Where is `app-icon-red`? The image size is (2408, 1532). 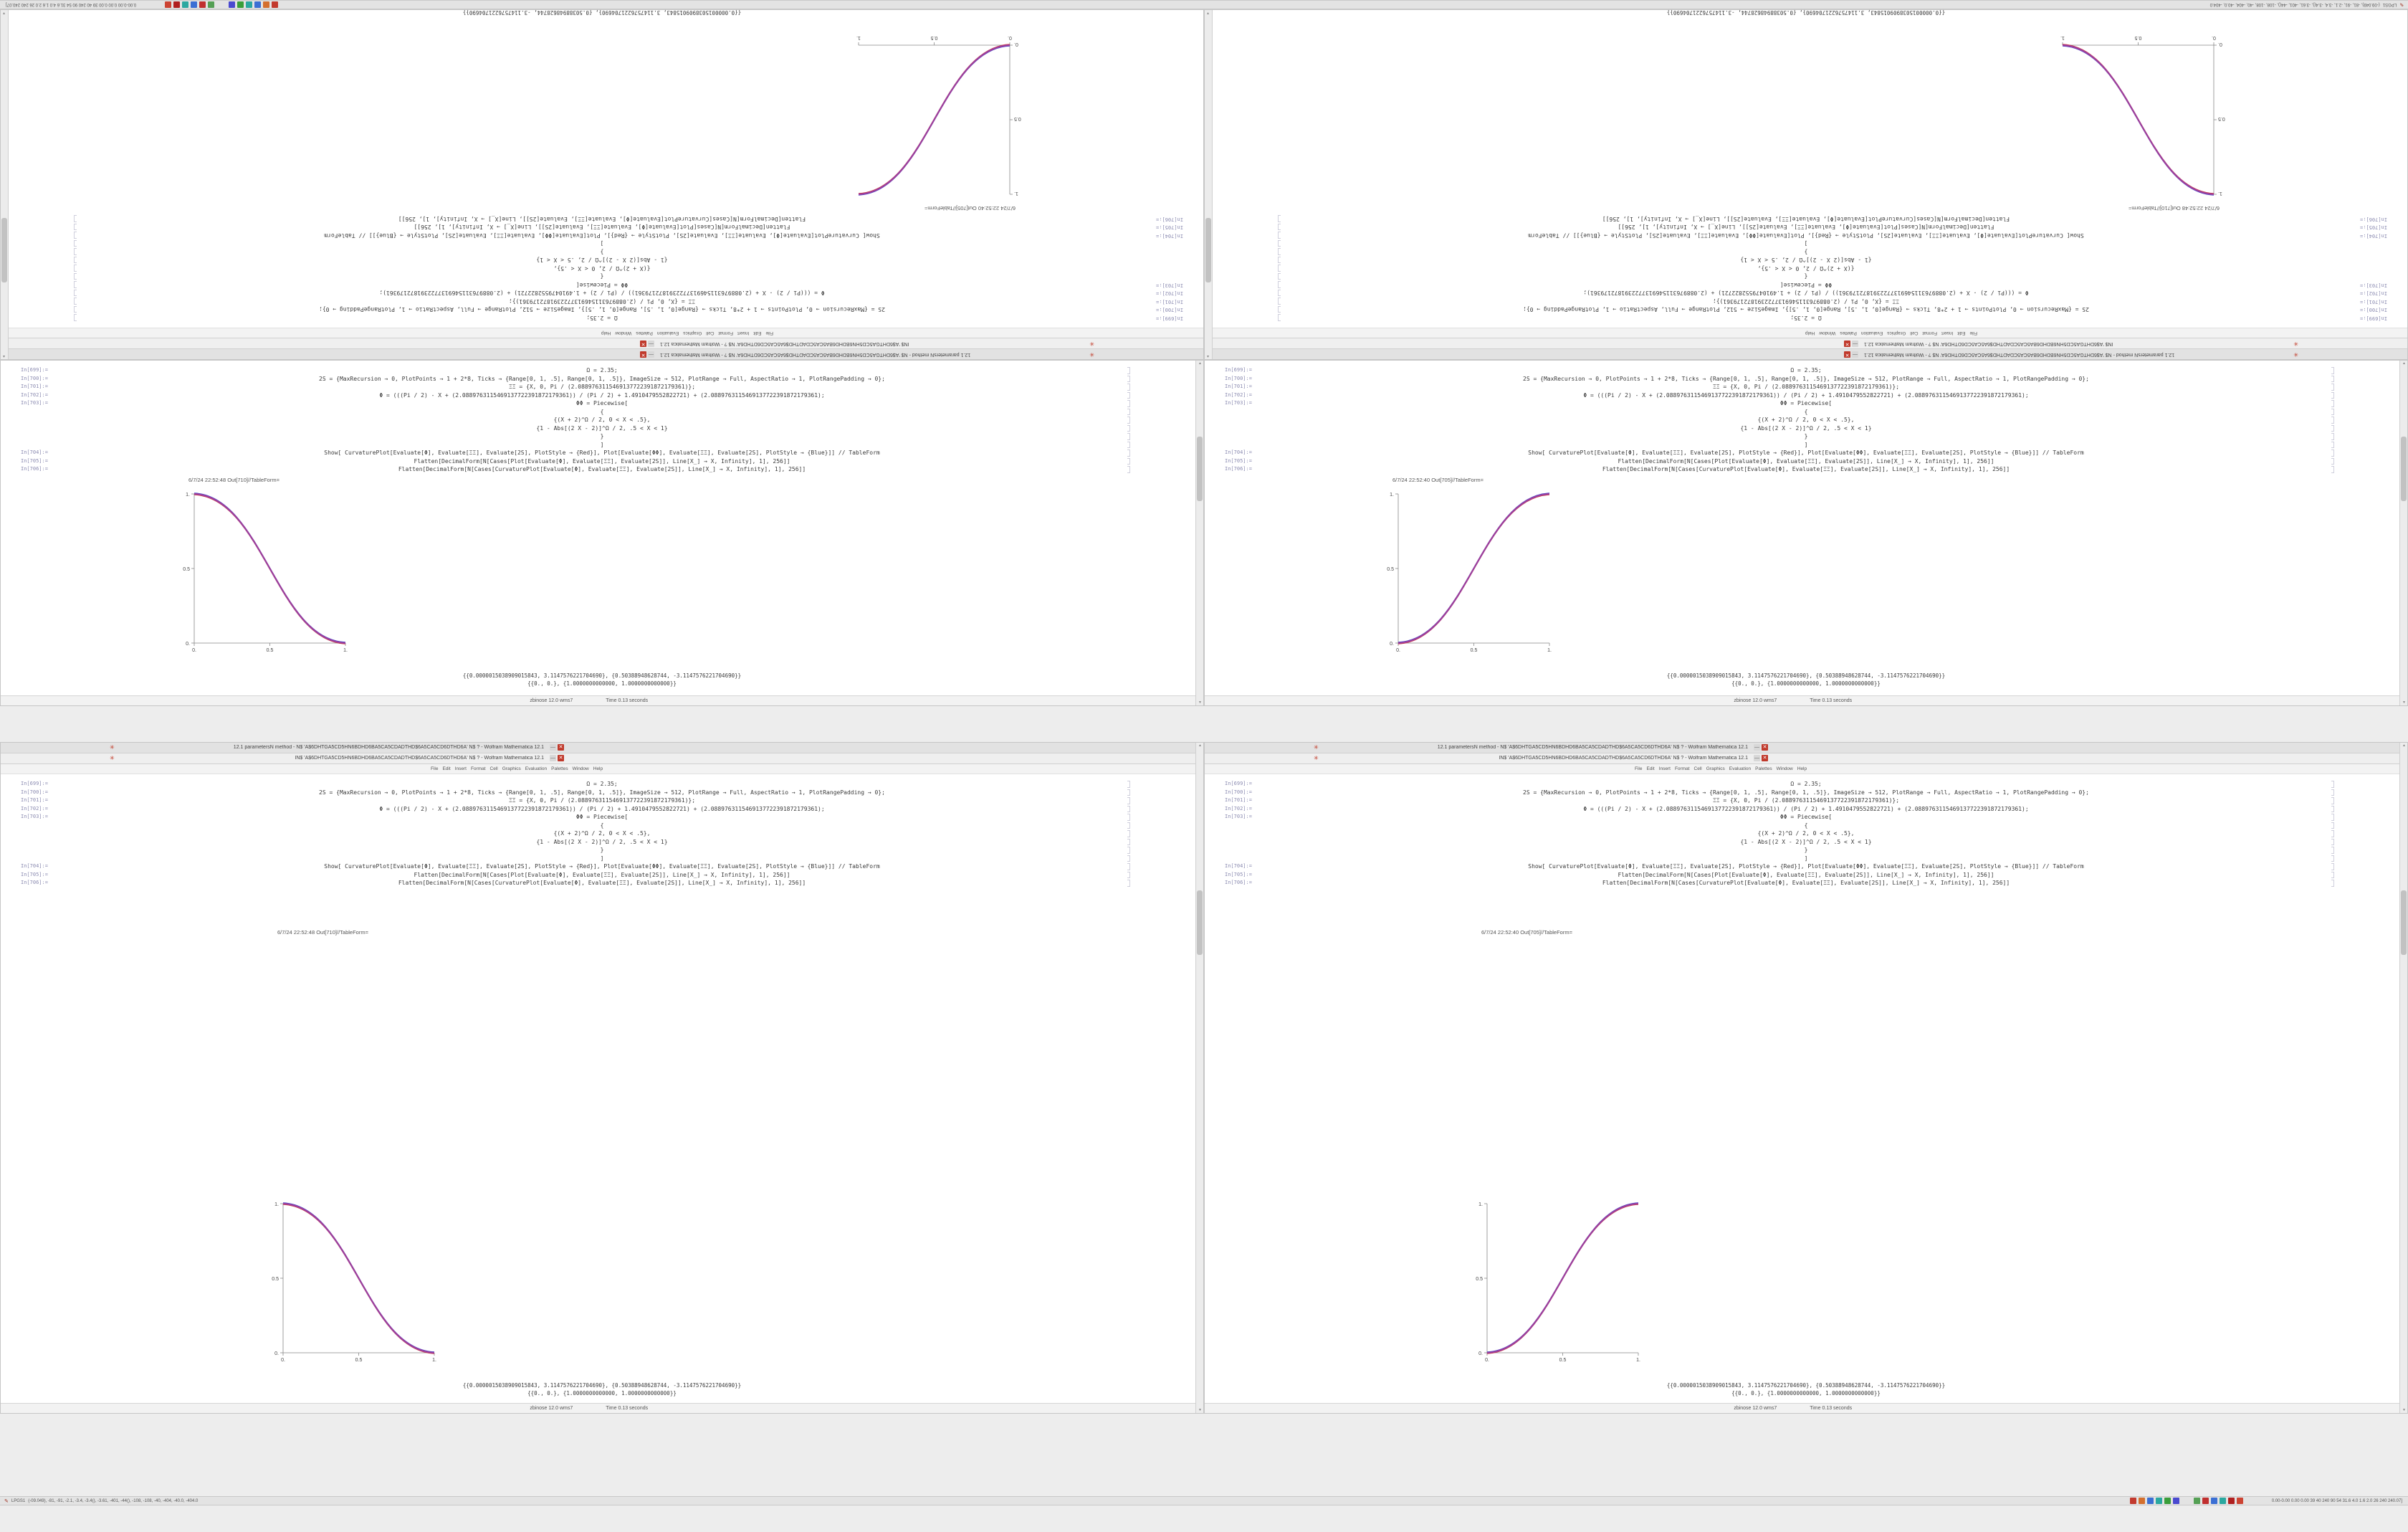 app-icon-red is located at coordinates (275, 4).